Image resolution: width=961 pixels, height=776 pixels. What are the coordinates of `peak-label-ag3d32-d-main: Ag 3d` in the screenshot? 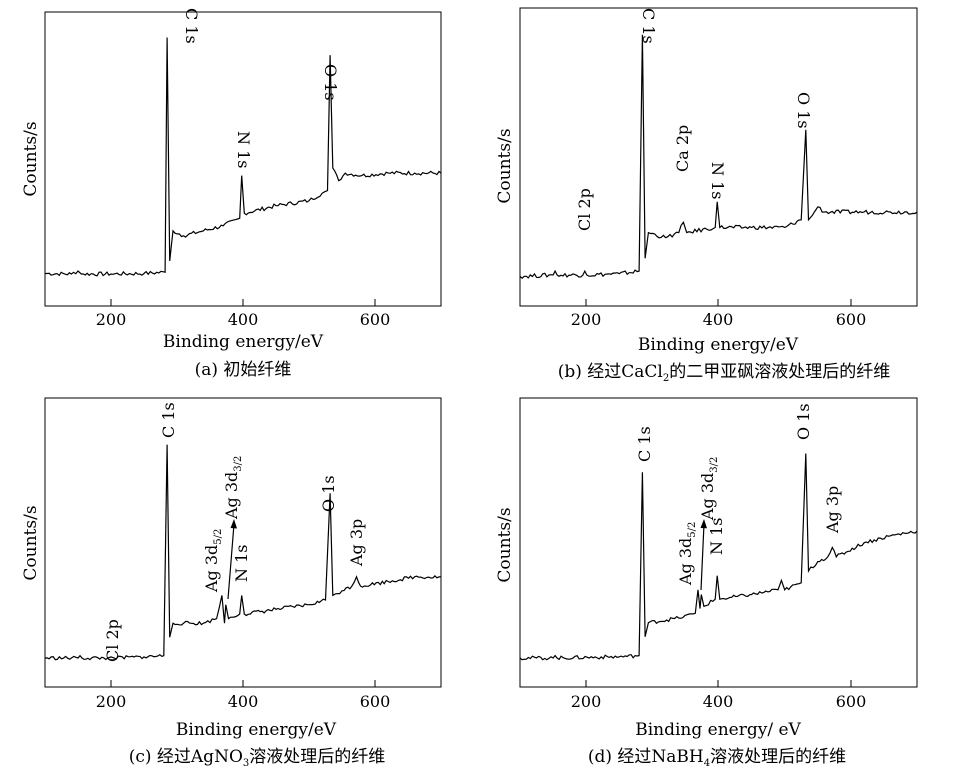 It's located at (707, 497).